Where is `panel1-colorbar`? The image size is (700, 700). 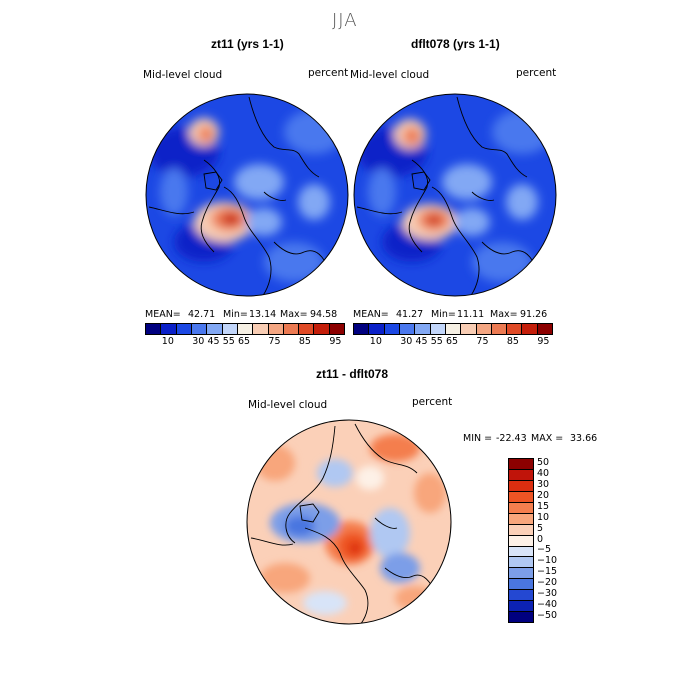
panel1-colorbar is located at coordinates (245, 329).